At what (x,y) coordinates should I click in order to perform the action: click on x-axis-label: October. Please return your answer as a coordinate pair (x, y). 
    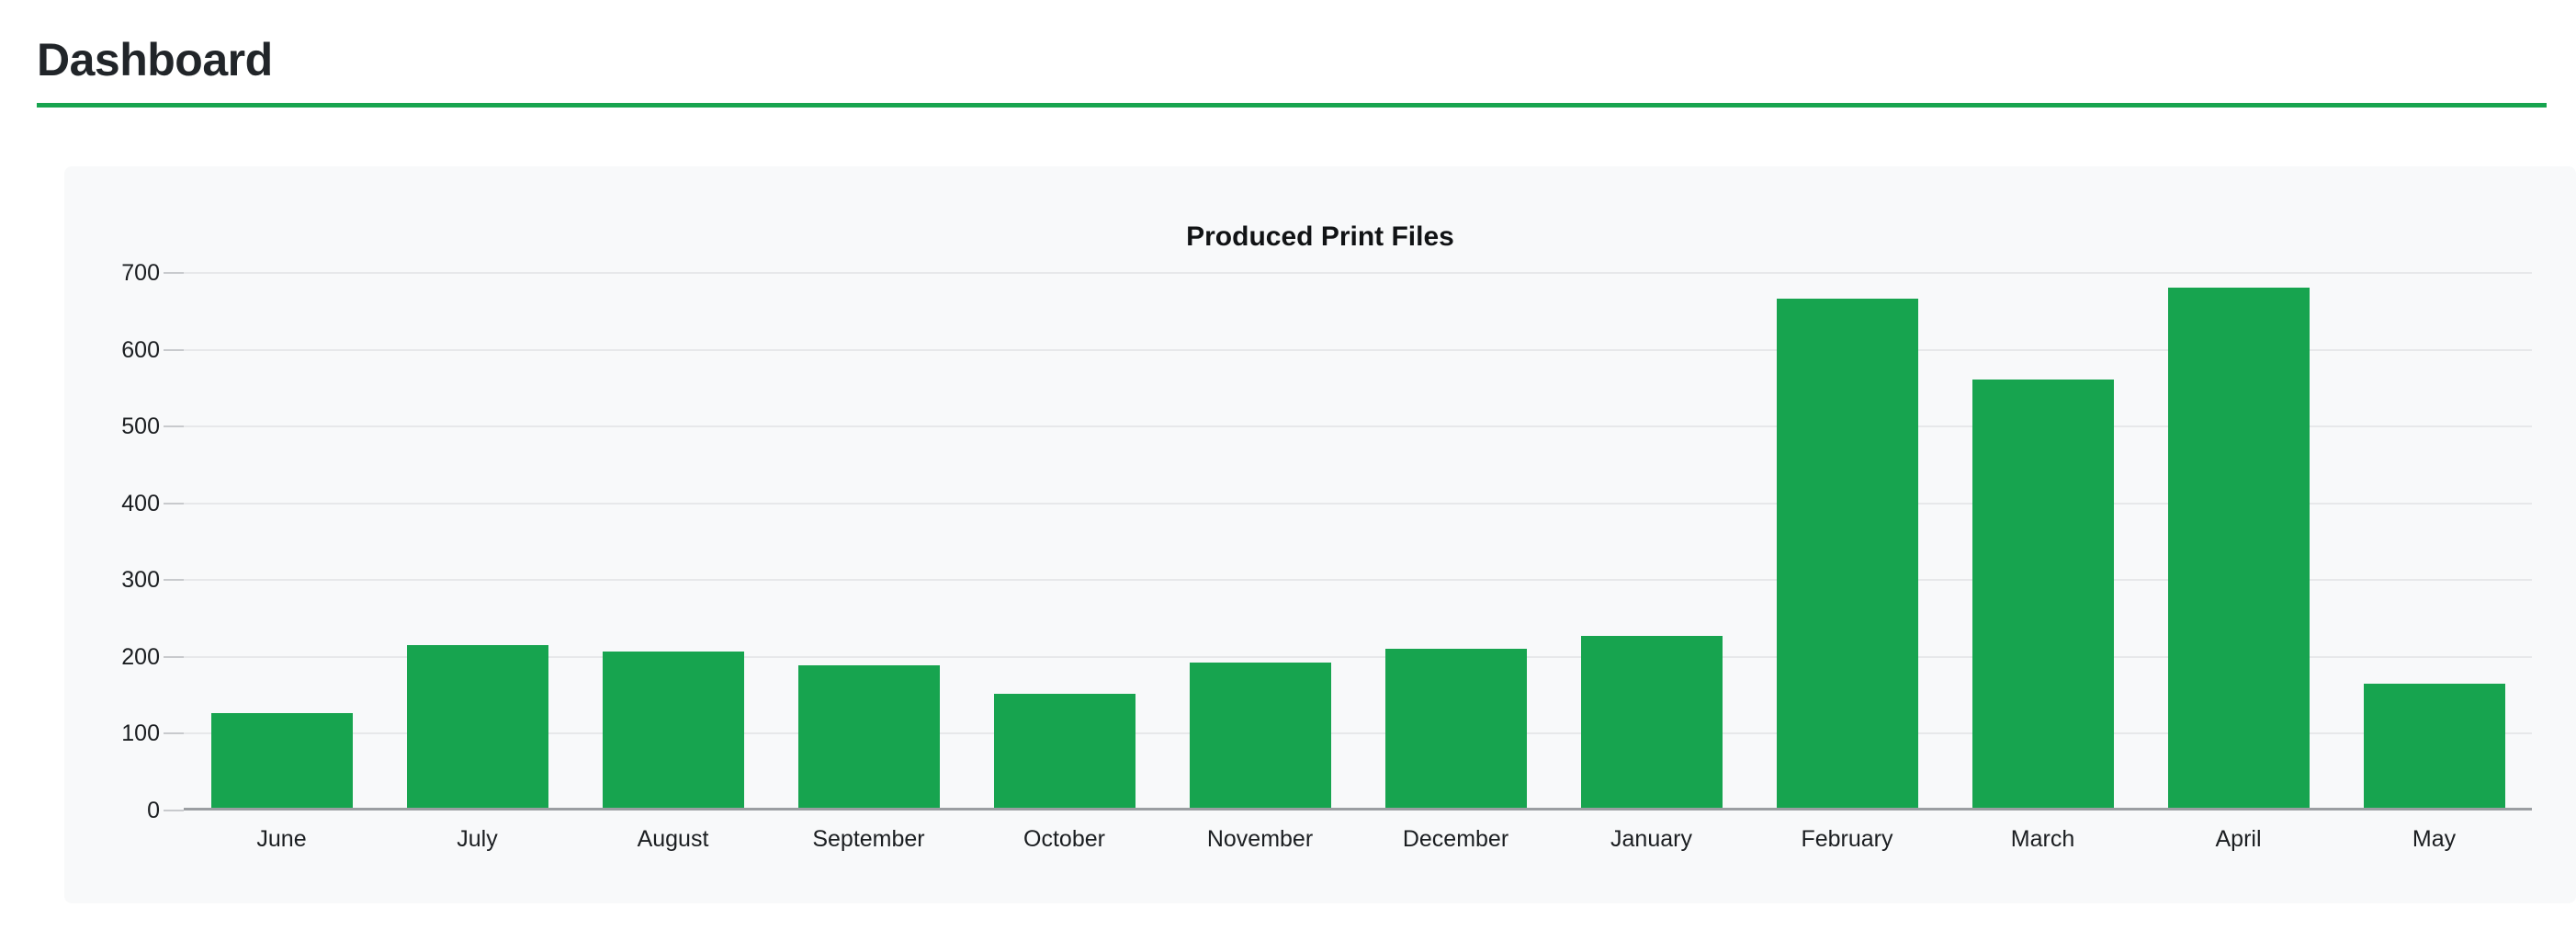
    Looking at the image, I should click on (1064, 839).